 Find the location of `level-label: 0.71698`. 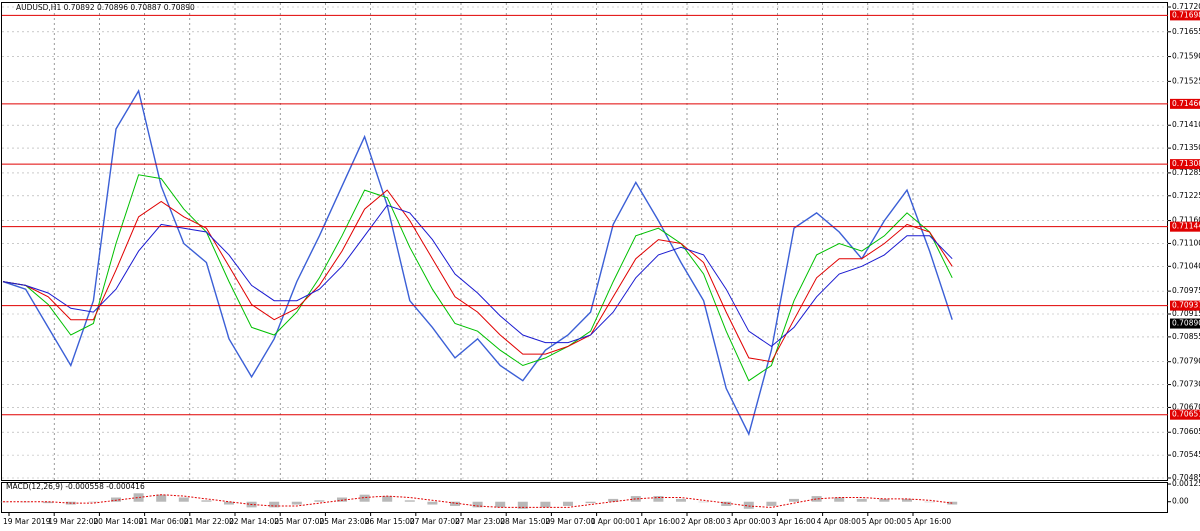

level-label: 0.71698 is located at coordinates (1186, 14).